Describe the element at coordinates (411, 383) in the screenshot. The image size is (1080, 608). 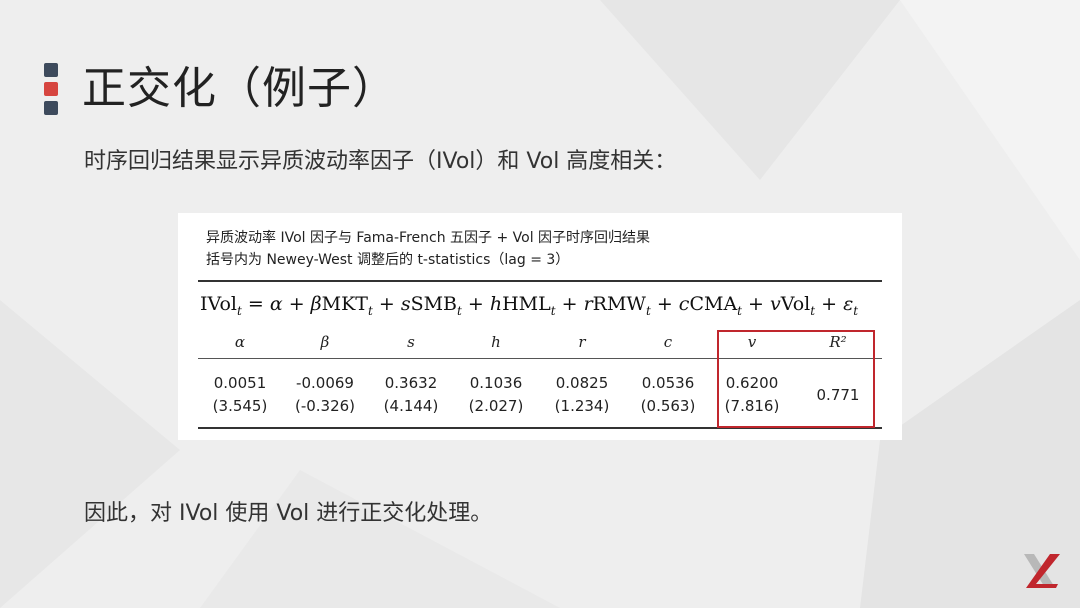
I see `coefficient-cell: 0.3632` at that location.